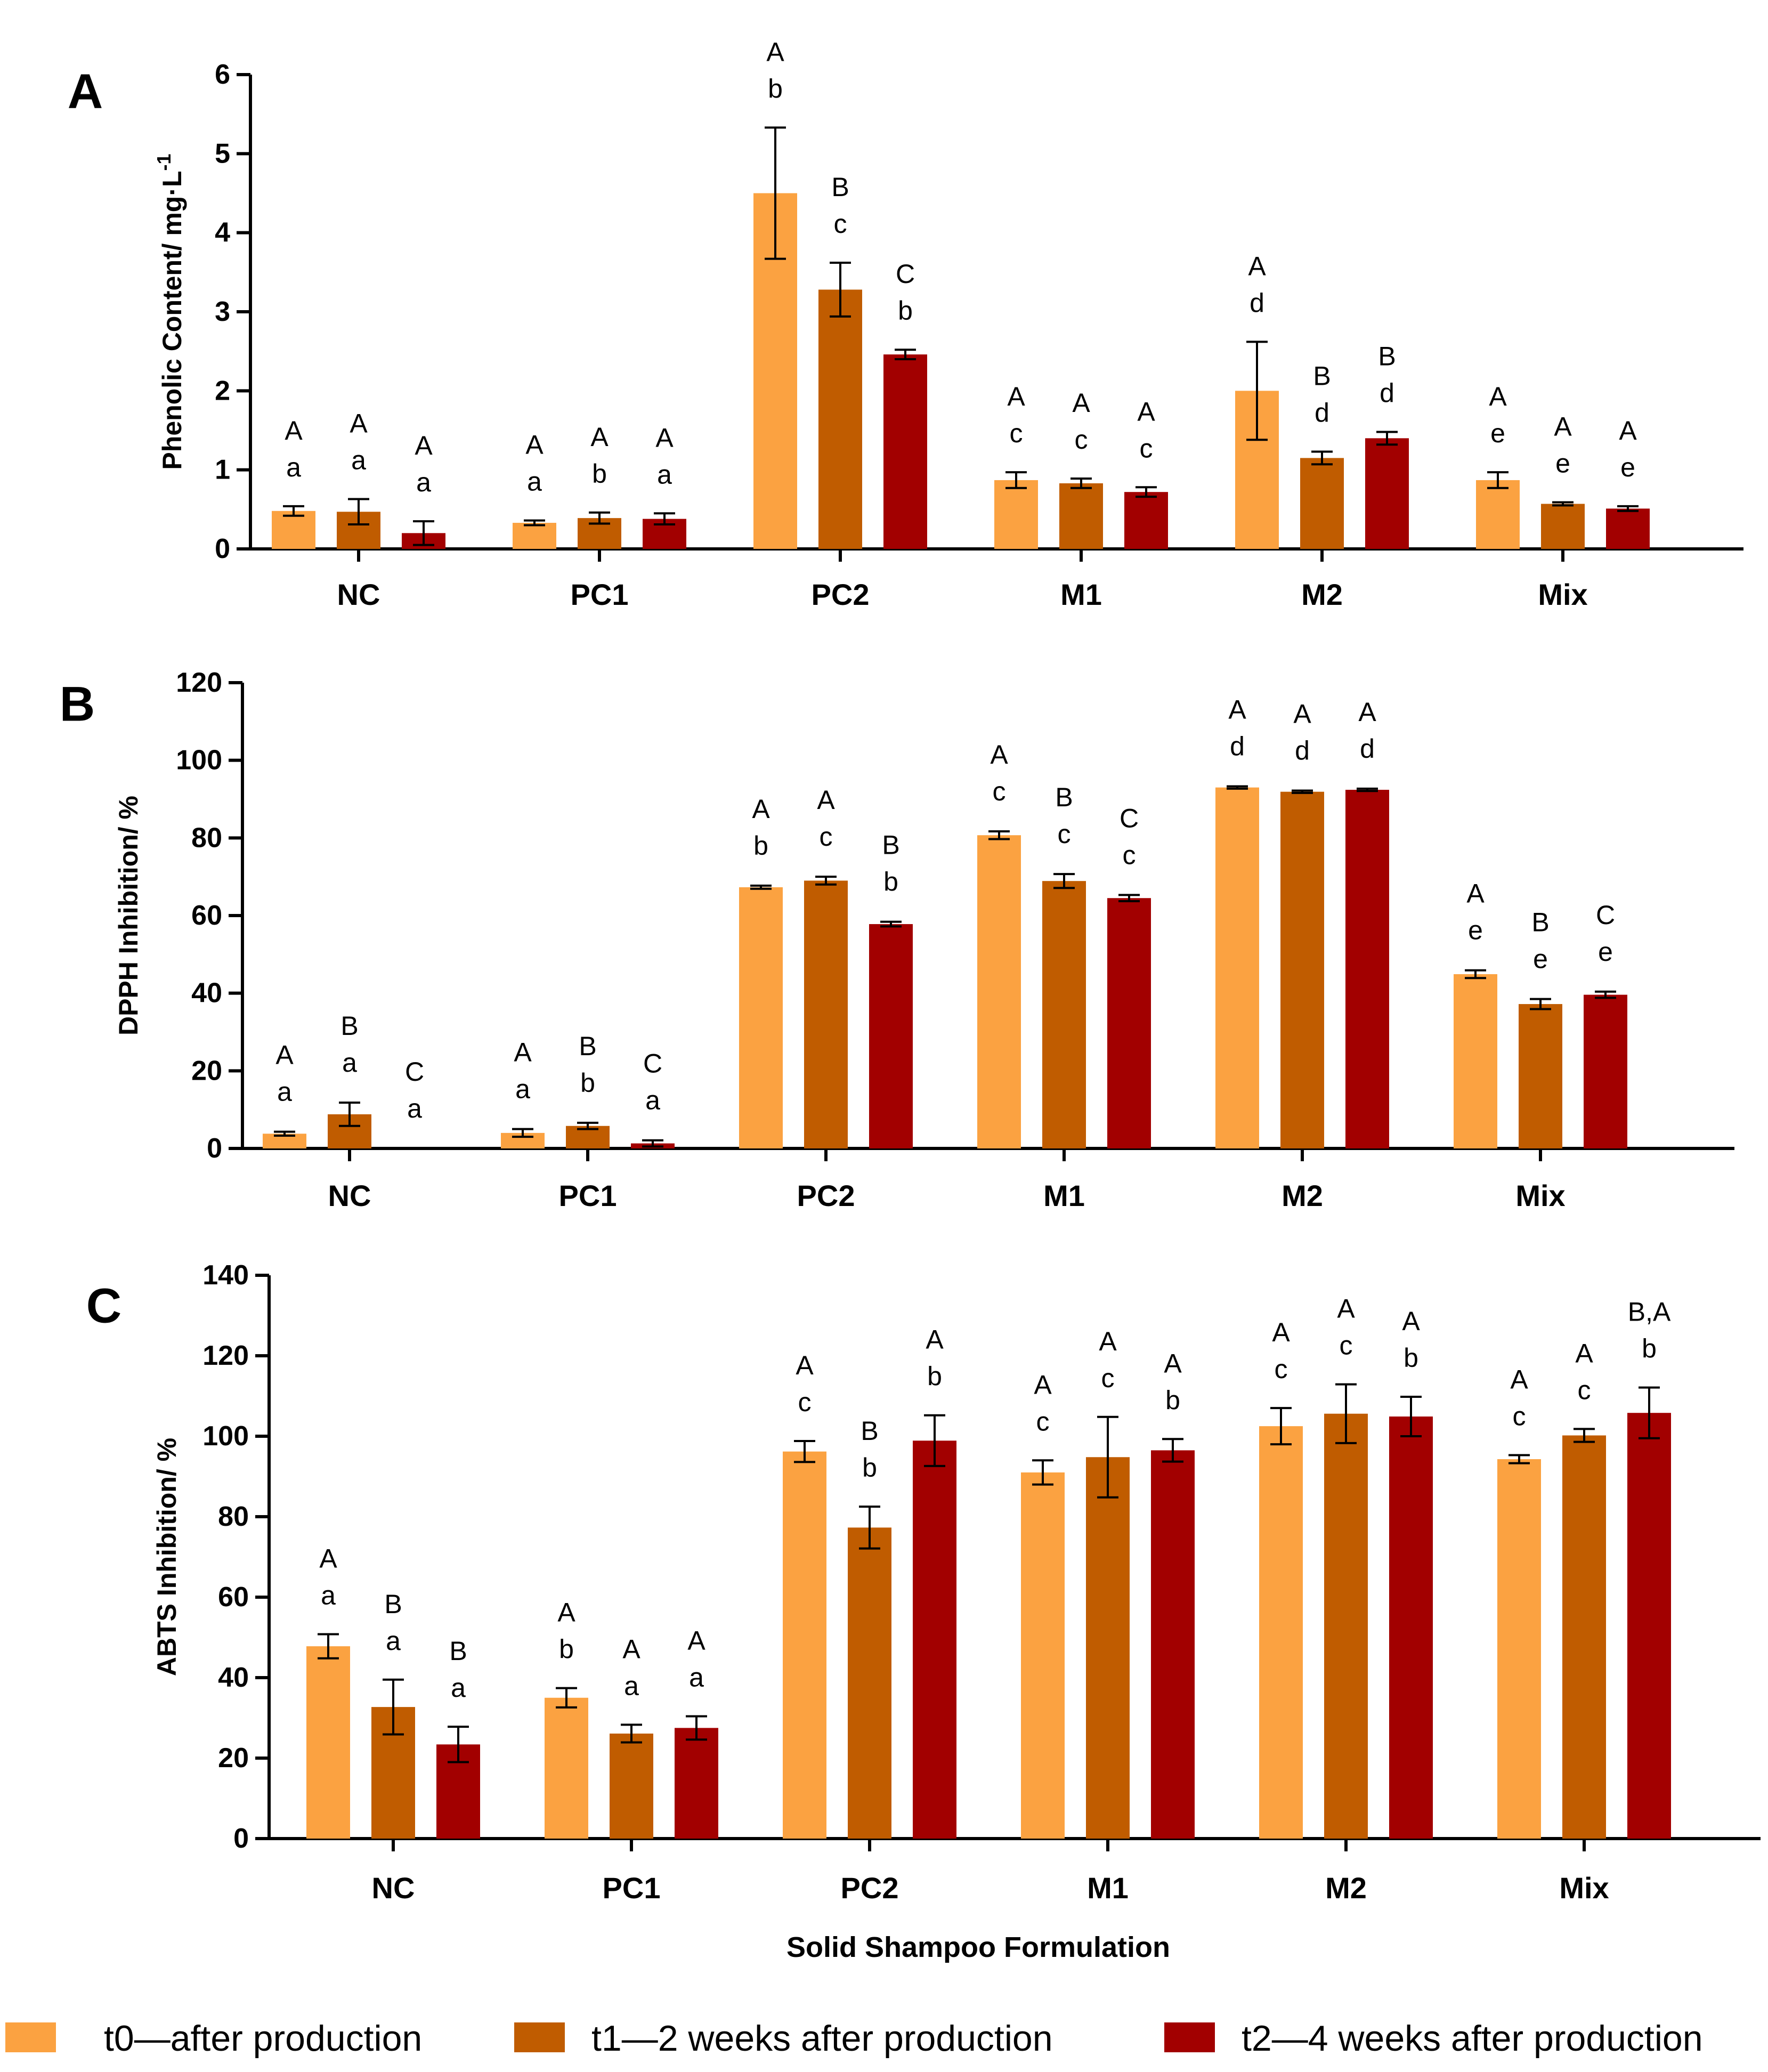  What do you see at coordinates (1302, 1195) in the screenshot?
I see `x-category-label: M2` at bounding box center [1302, 1195].